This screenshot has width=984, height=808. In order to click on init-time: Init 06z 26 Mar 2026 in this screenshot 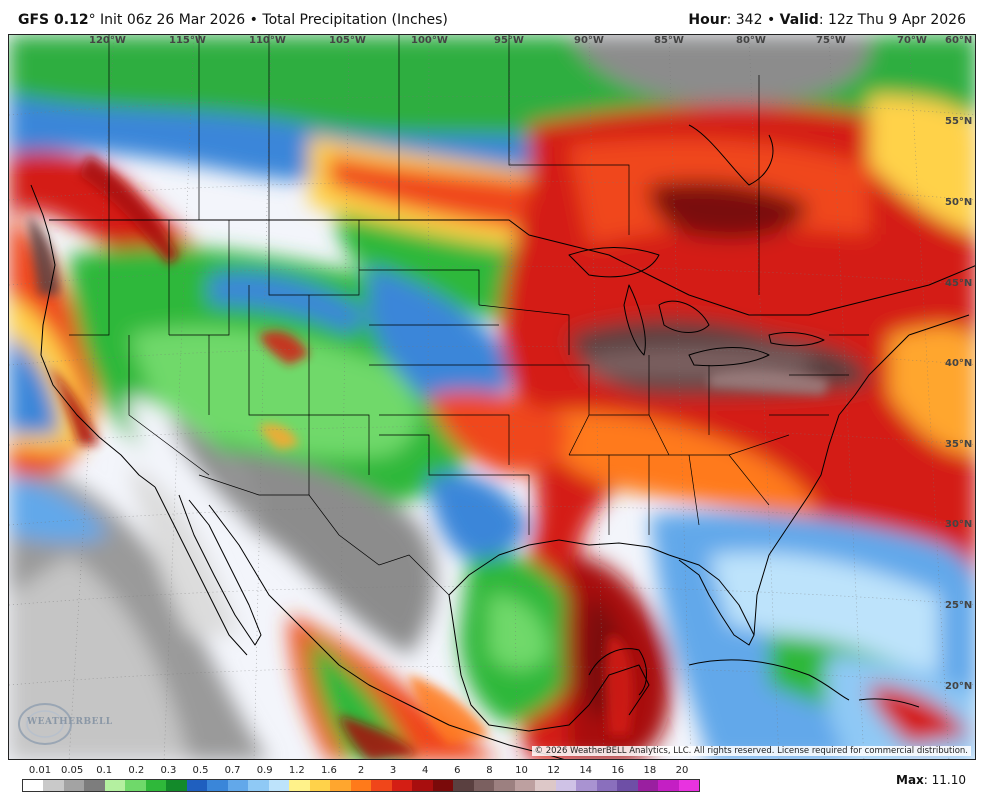, I will do `click(170, 20)`.